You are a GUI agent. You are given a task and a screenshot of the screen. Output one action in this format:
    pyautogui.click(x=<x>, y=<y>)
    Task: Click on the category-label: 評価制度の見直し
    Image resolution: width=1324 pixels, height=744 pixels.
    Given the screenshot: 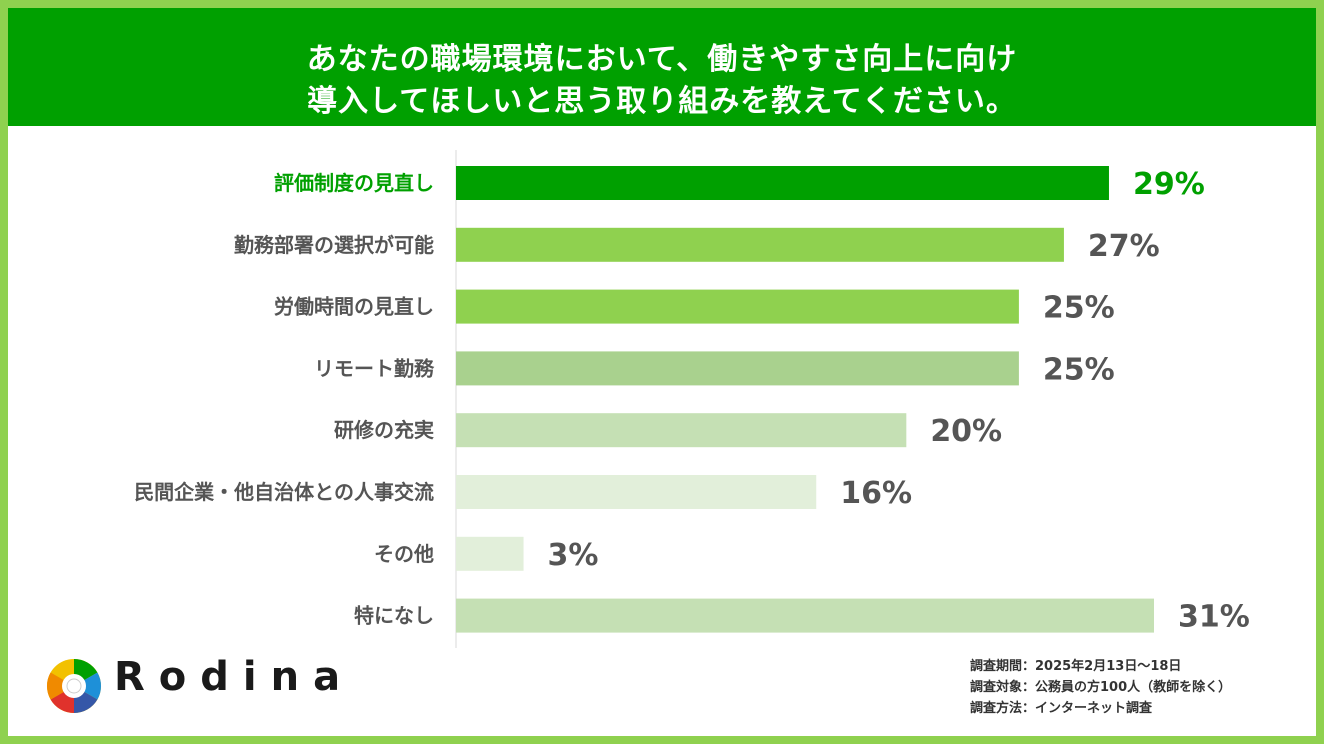 What is the action you would take?
    pyautogui.click(x=354, y=183)
    